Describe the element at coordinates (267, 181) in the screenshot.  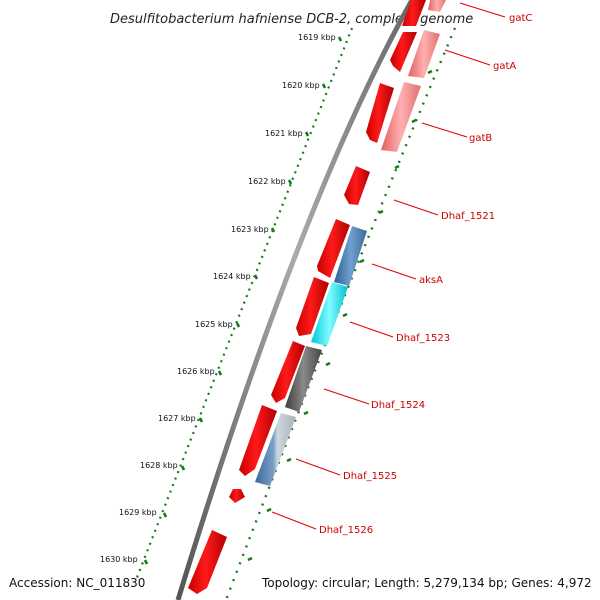
I see `tick-label: 1622 kbp` at that location.